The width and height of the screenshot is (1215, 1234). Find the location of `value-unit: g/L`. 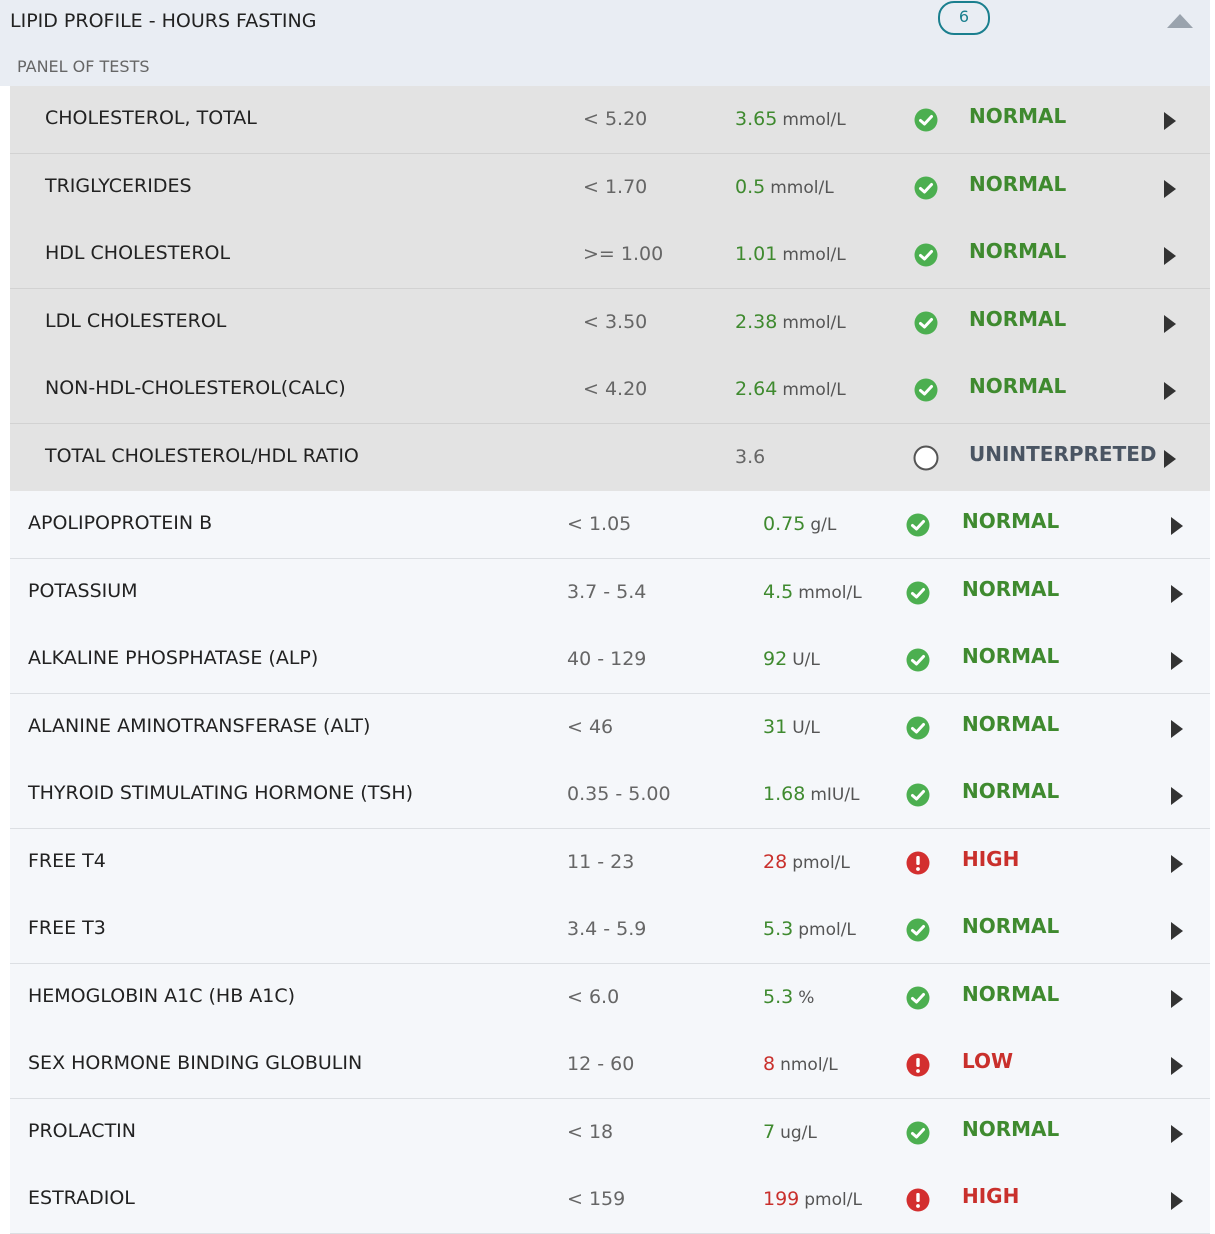

value-unit: g/L is located at coordinates (823, 525).